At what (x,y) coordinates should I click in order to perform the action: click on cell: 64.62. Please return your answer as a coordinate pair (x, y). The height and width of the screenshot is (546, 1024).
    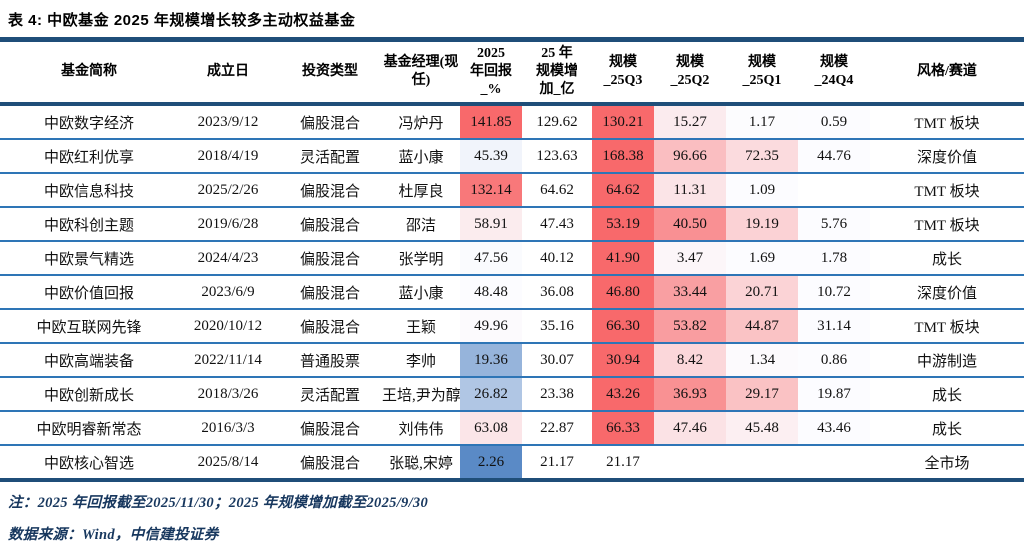
    Looking at the image, I should click on (557, 189).